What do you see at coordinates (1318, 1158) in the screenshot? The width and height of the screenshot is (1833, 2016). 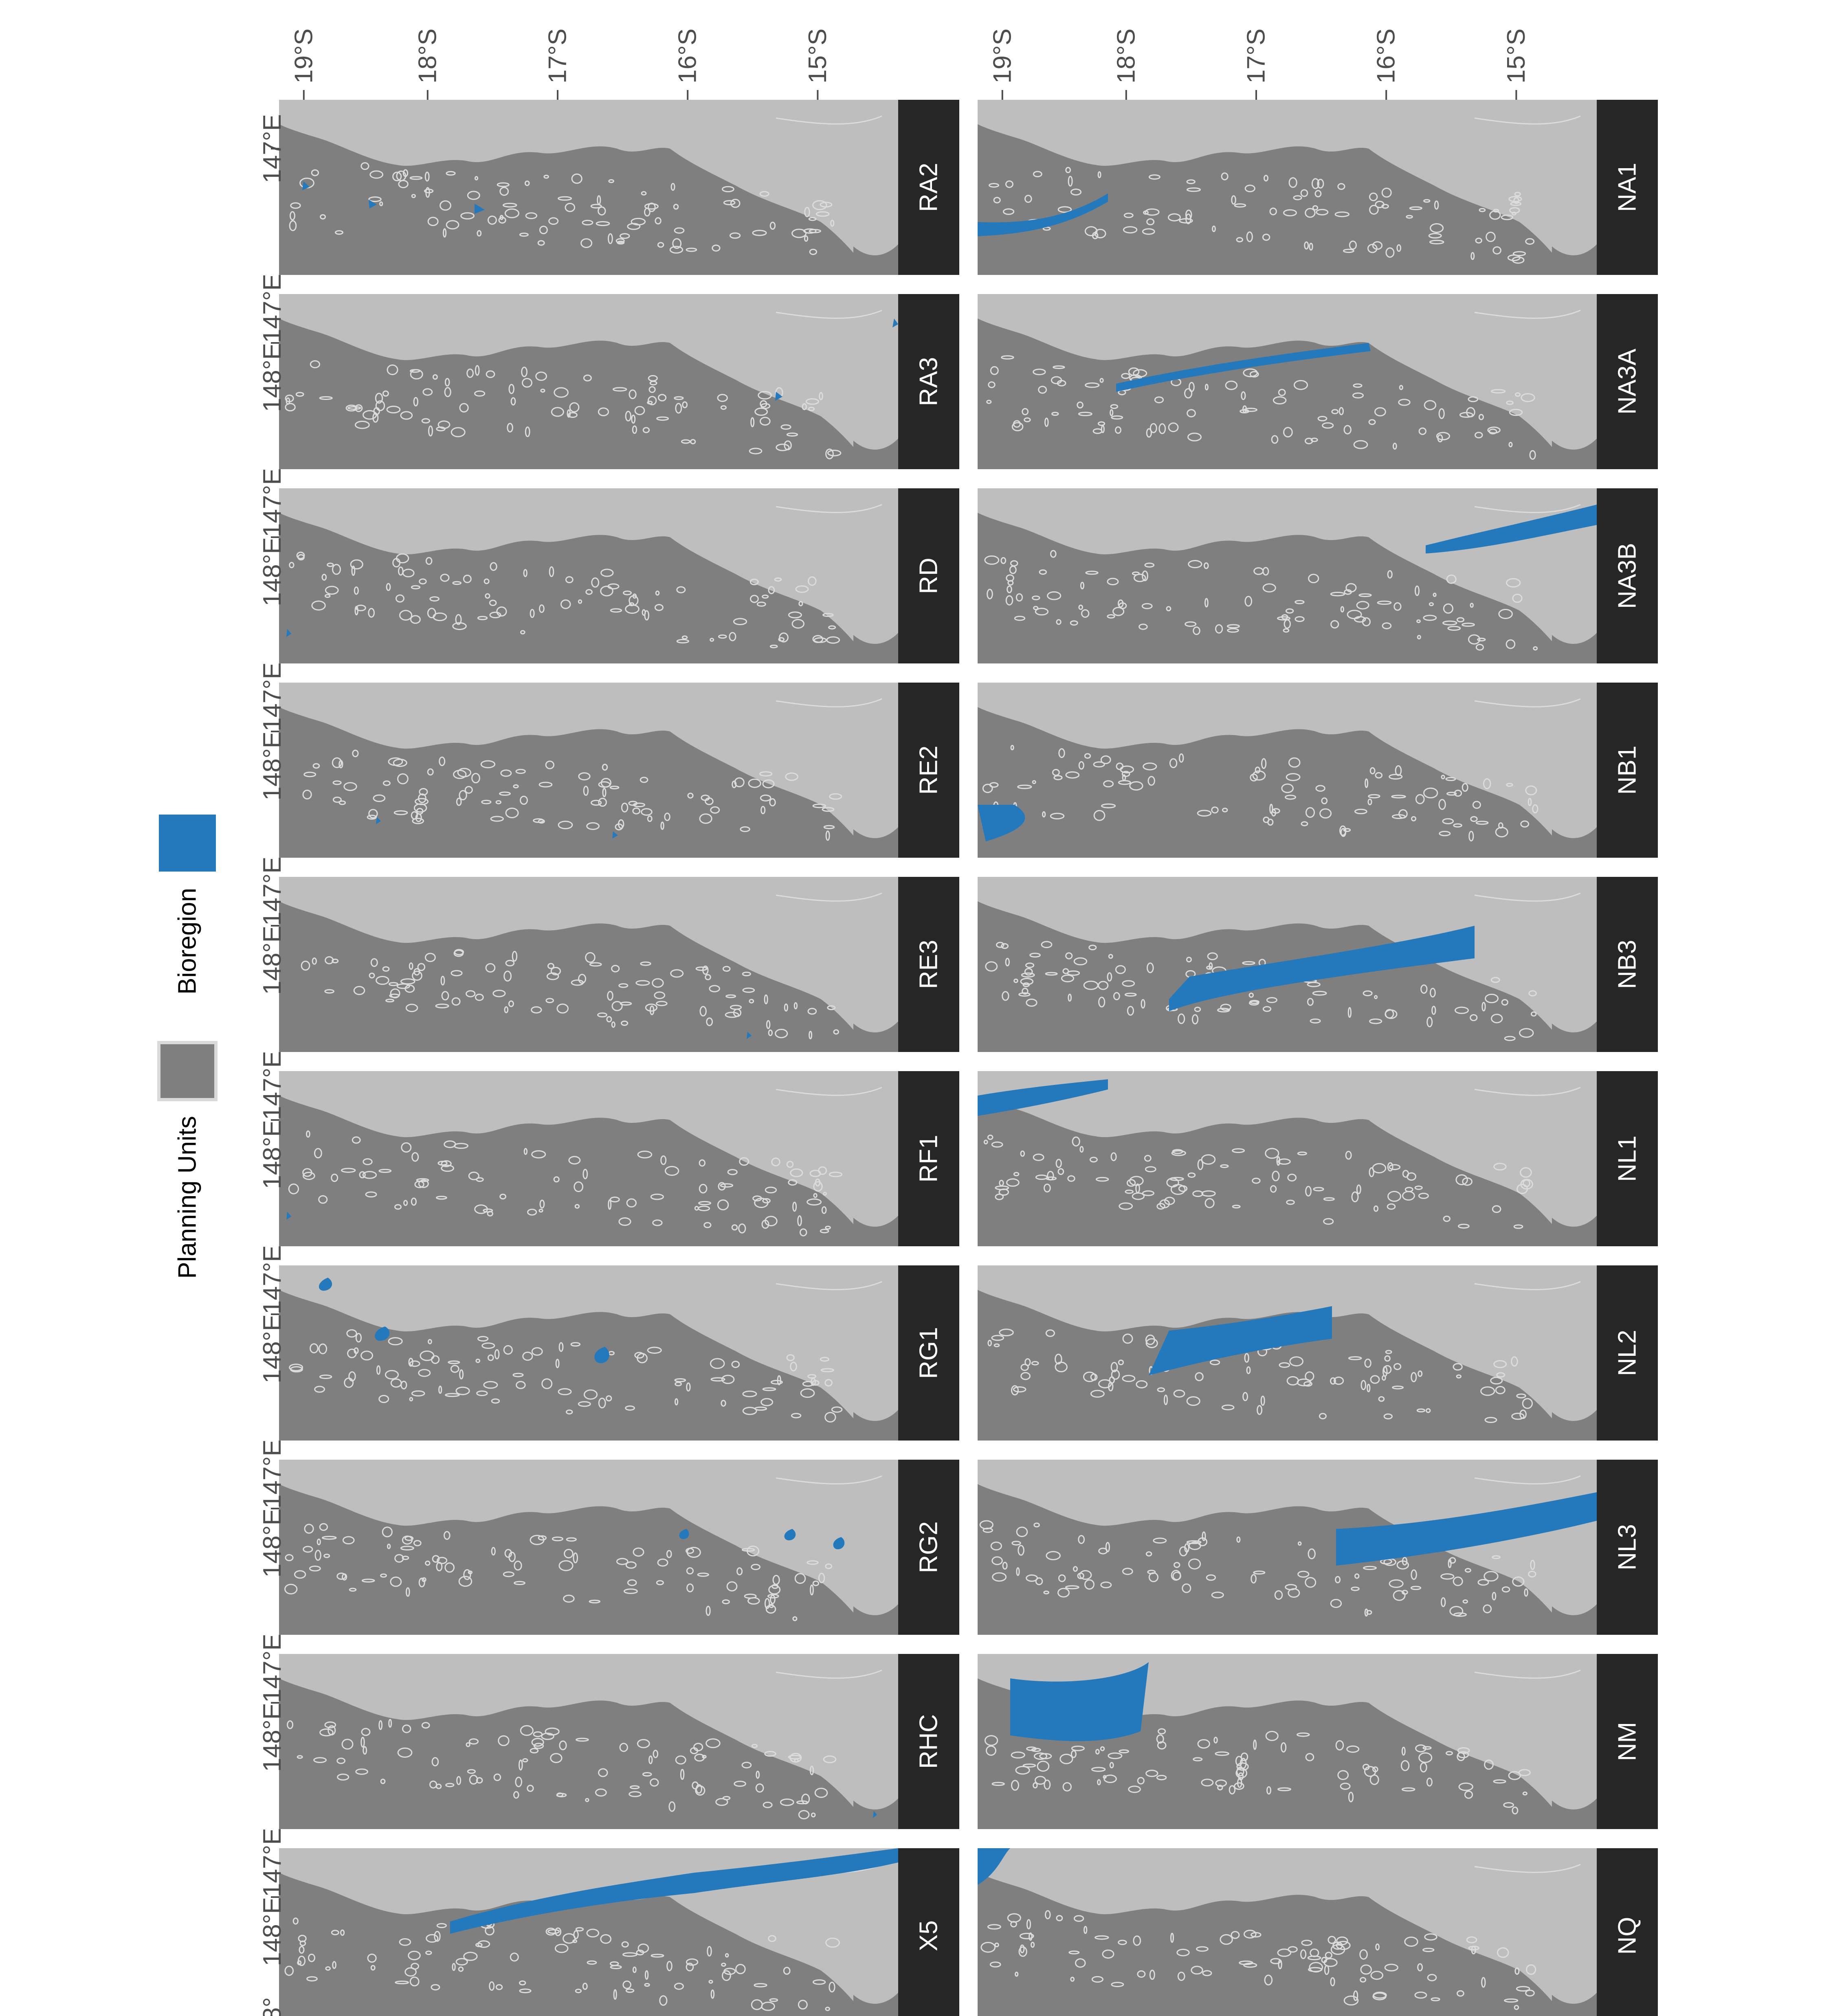 I see `panel-nl1: NL1` at bounding box center [1318, 1158].